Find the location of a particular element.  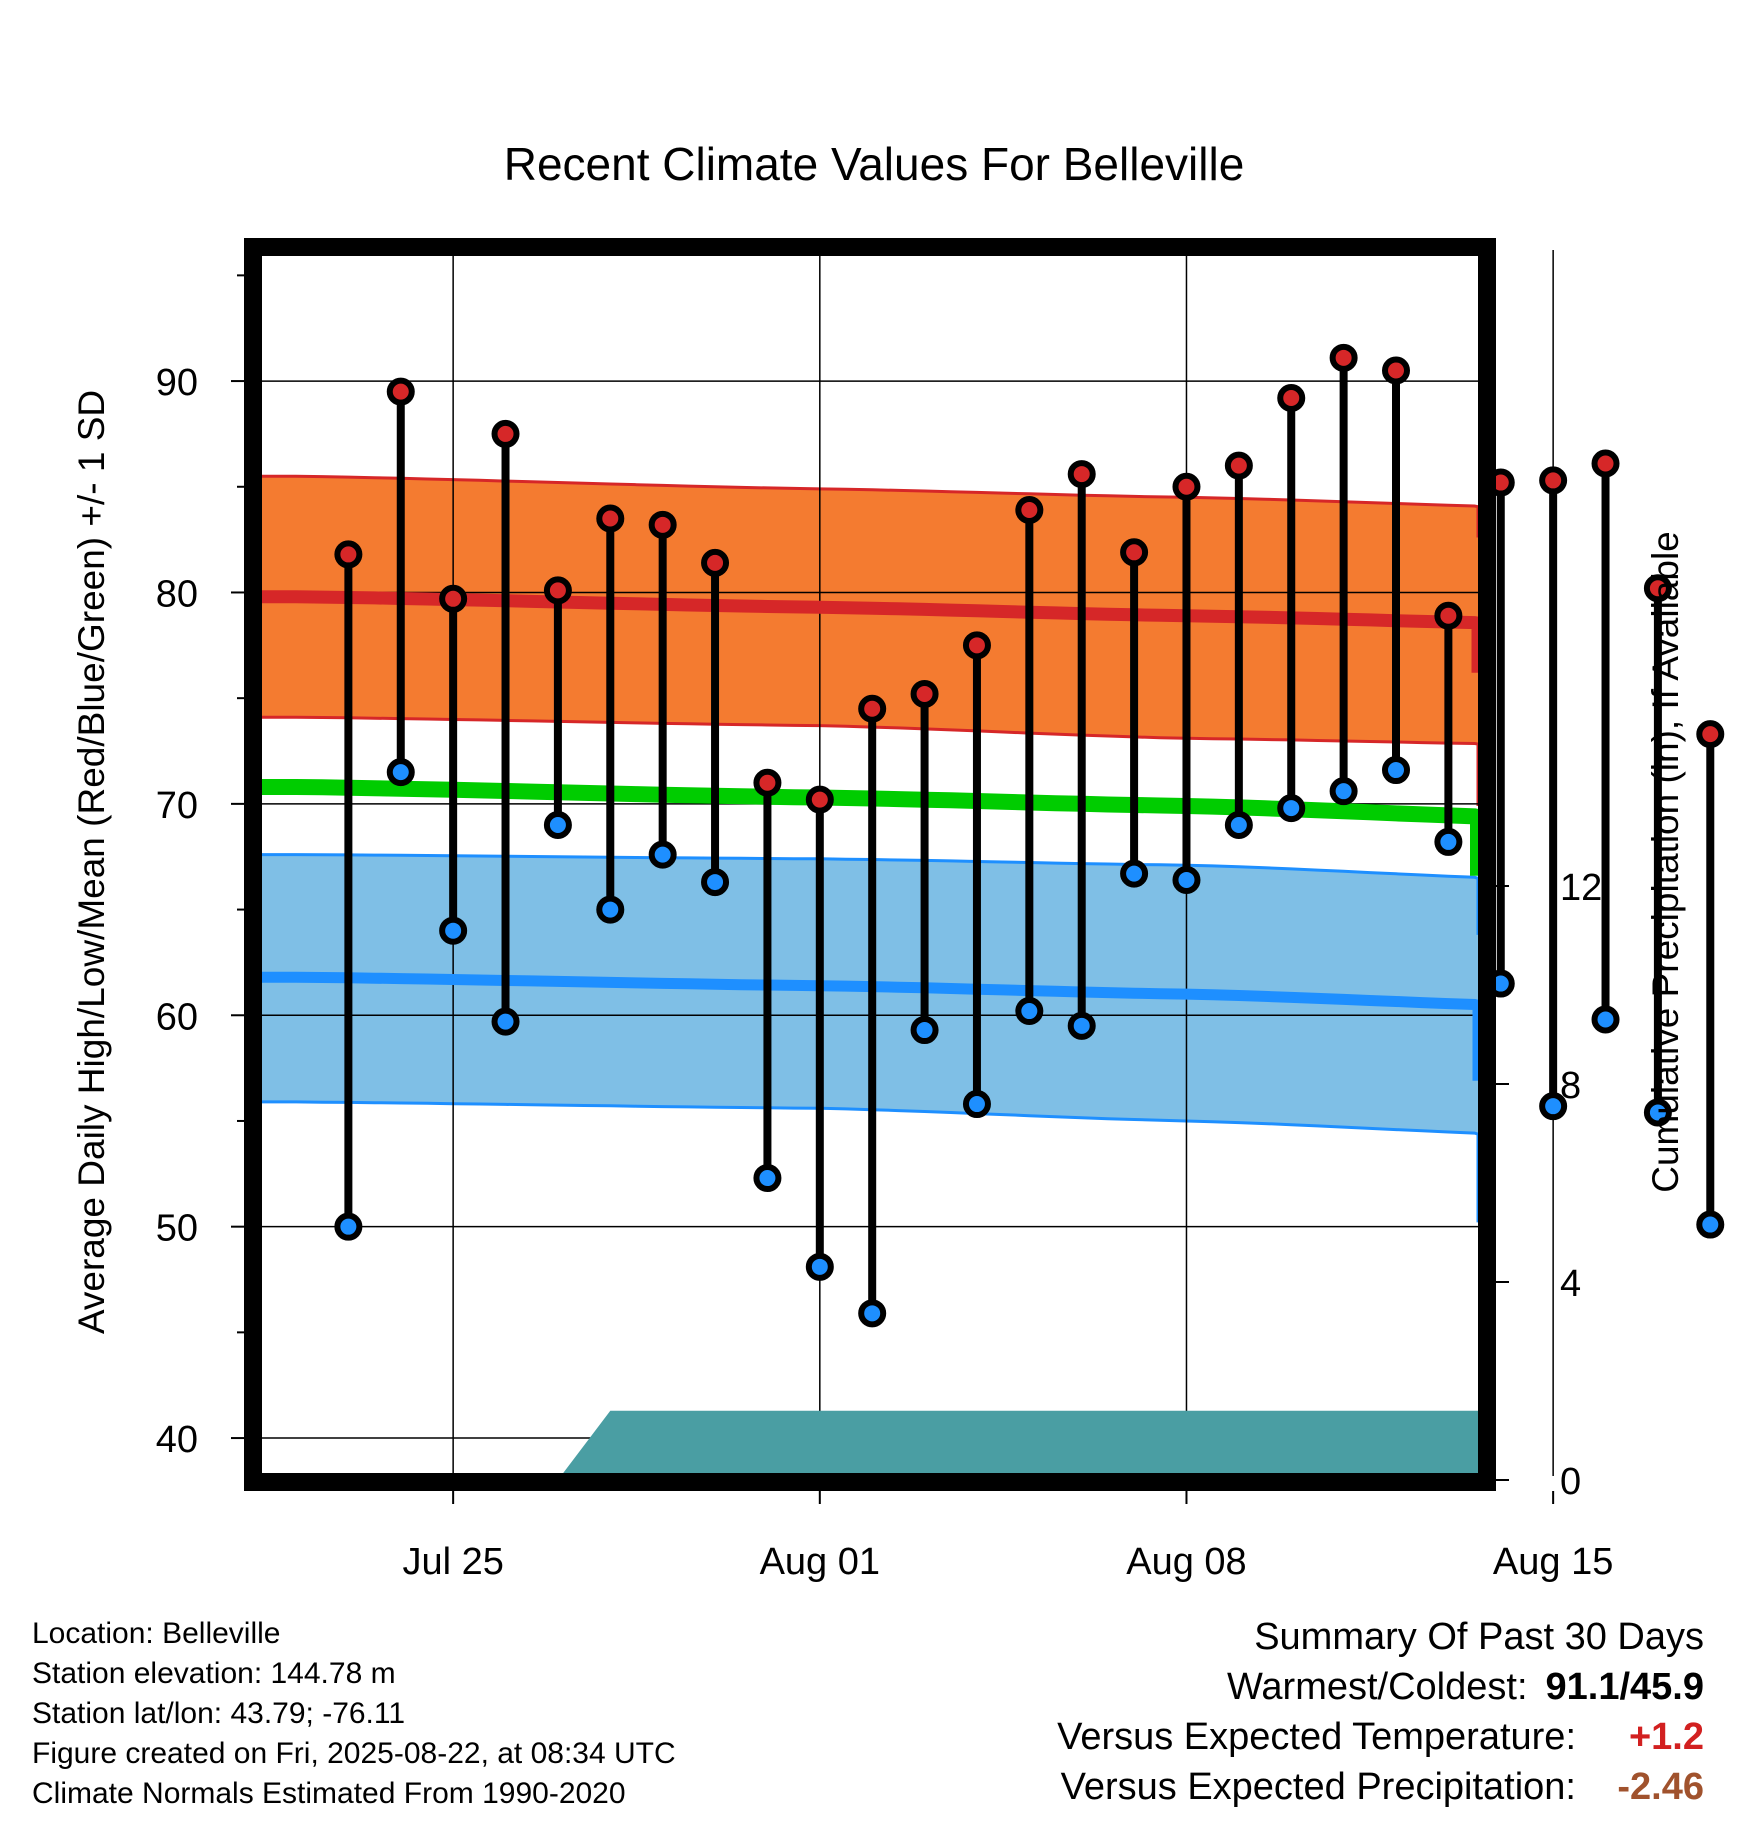

x-tick-label: Aug 08 is located at coordinates (1186, 1562).